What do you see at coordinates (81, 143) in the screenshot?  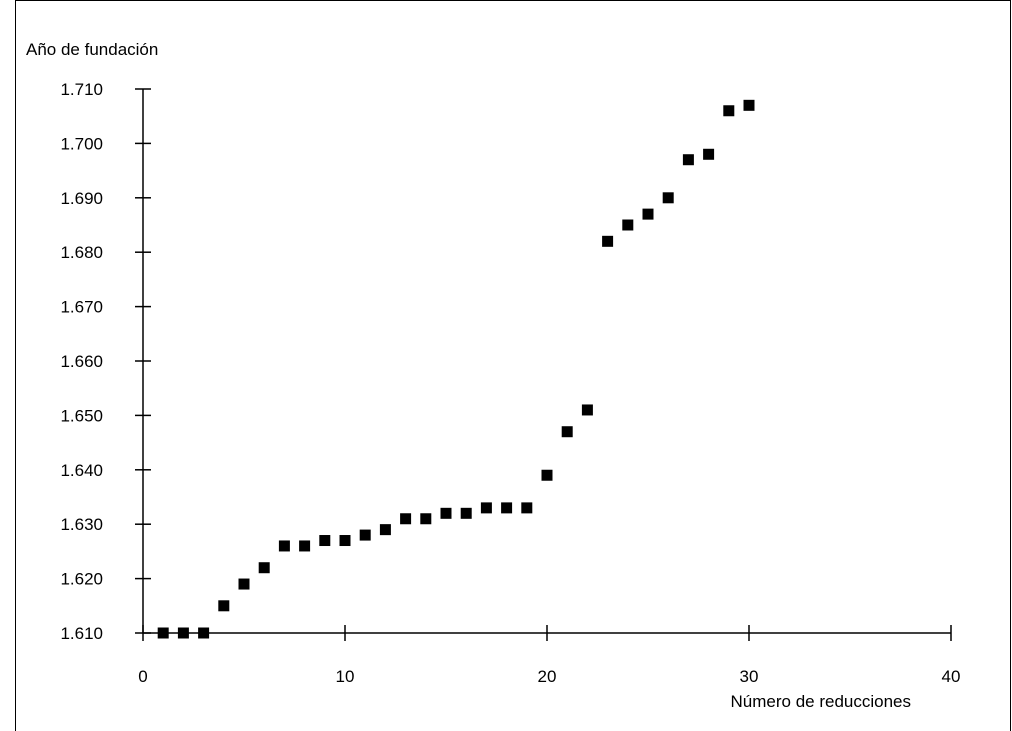 I see `y-tick-label: 1.700` at bounding box center [81, 143].